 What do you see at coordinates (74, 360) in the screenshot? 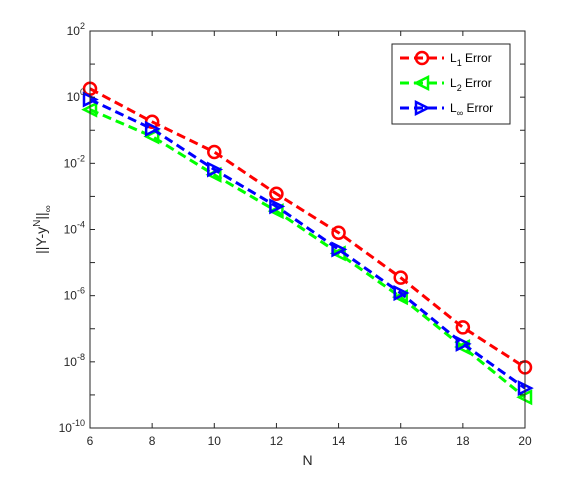
I see `y-tick-label-6: 10⁻⁸` at bounding box center [74, 360].